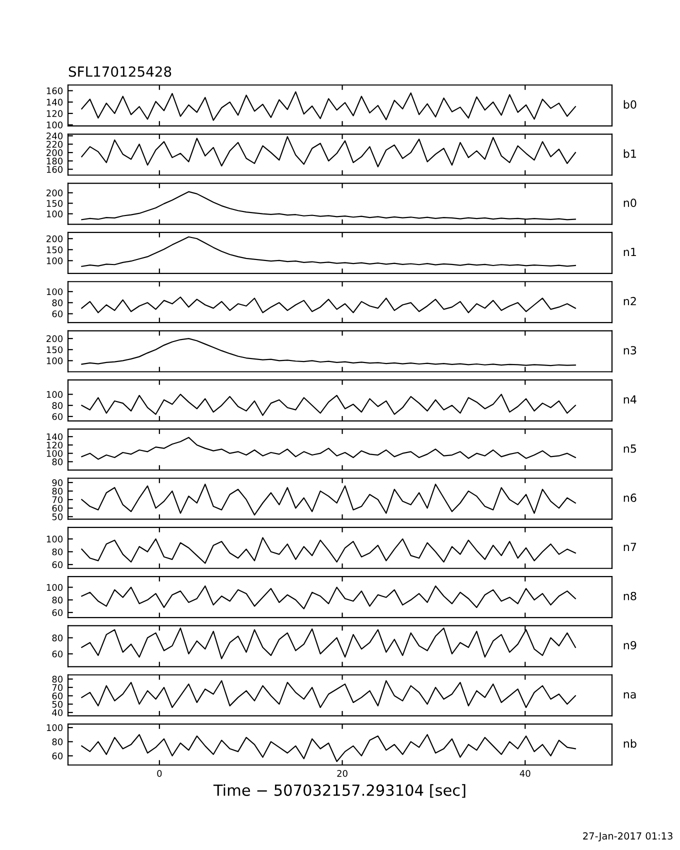 This screenshot has height=850, width=680. I want to click on text: n4, so click(630, 399).